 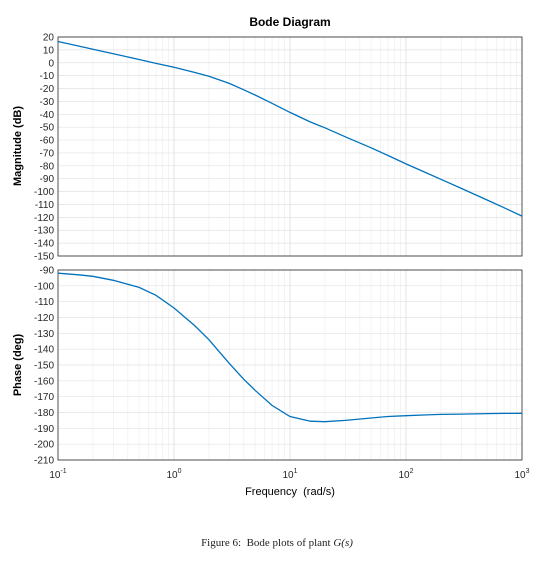 What do you see at coordinates (47, 102) in the screenshot?
I see `y-tick-label: -30` at bounding box center [47, 102].